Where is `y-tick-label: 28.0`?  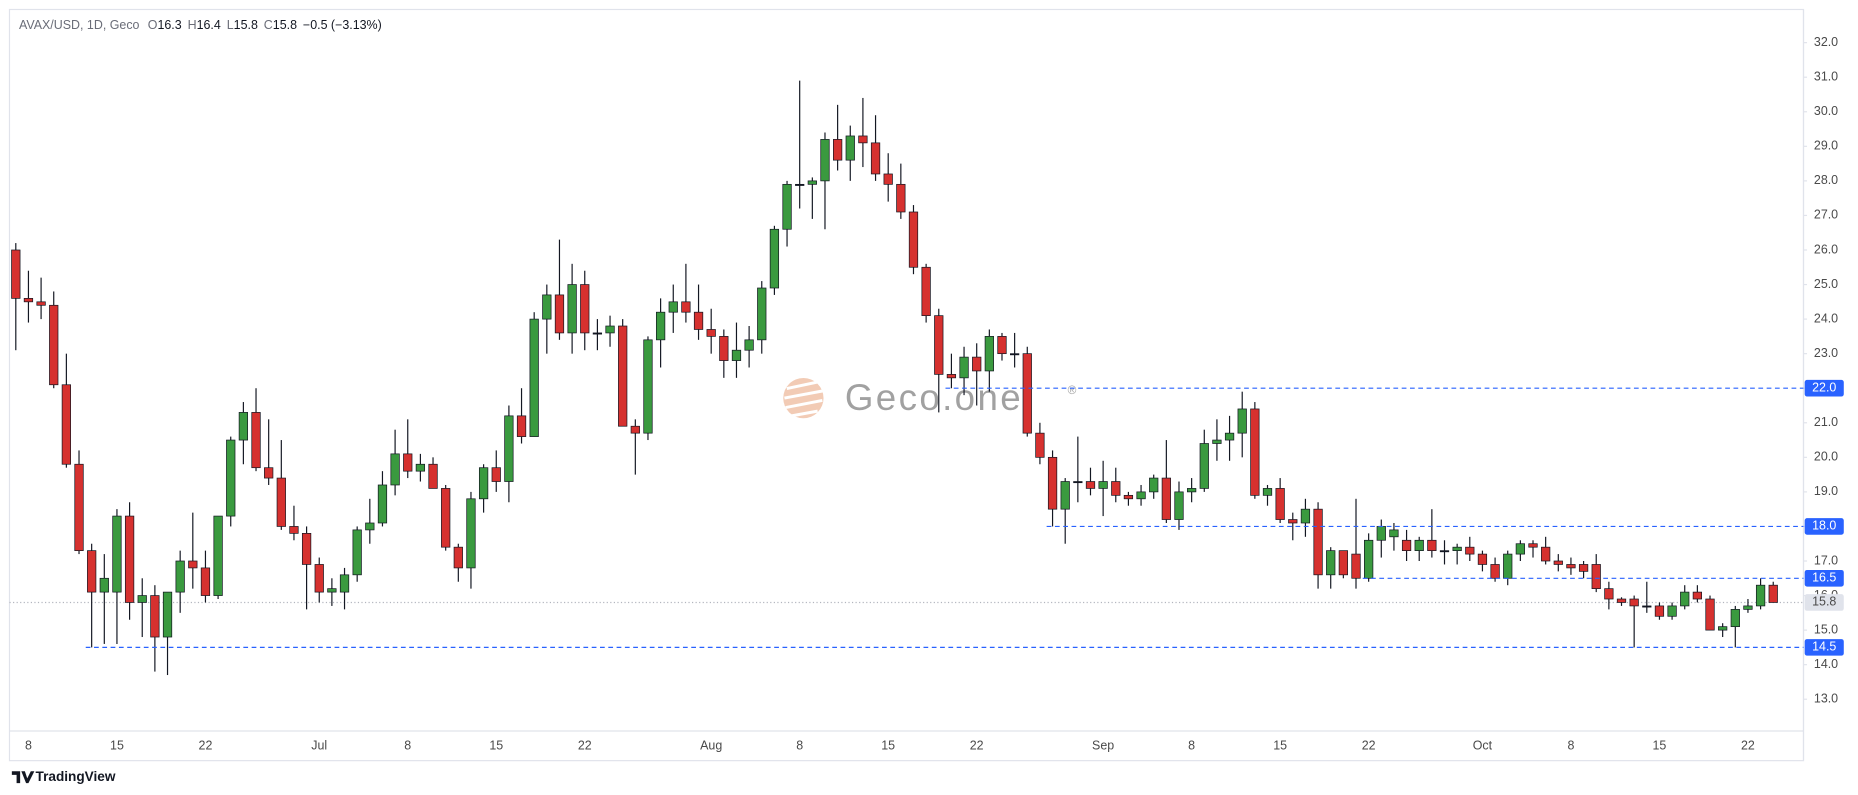
y-tick-label: 28.0 is located at coordinates (1826, 180).